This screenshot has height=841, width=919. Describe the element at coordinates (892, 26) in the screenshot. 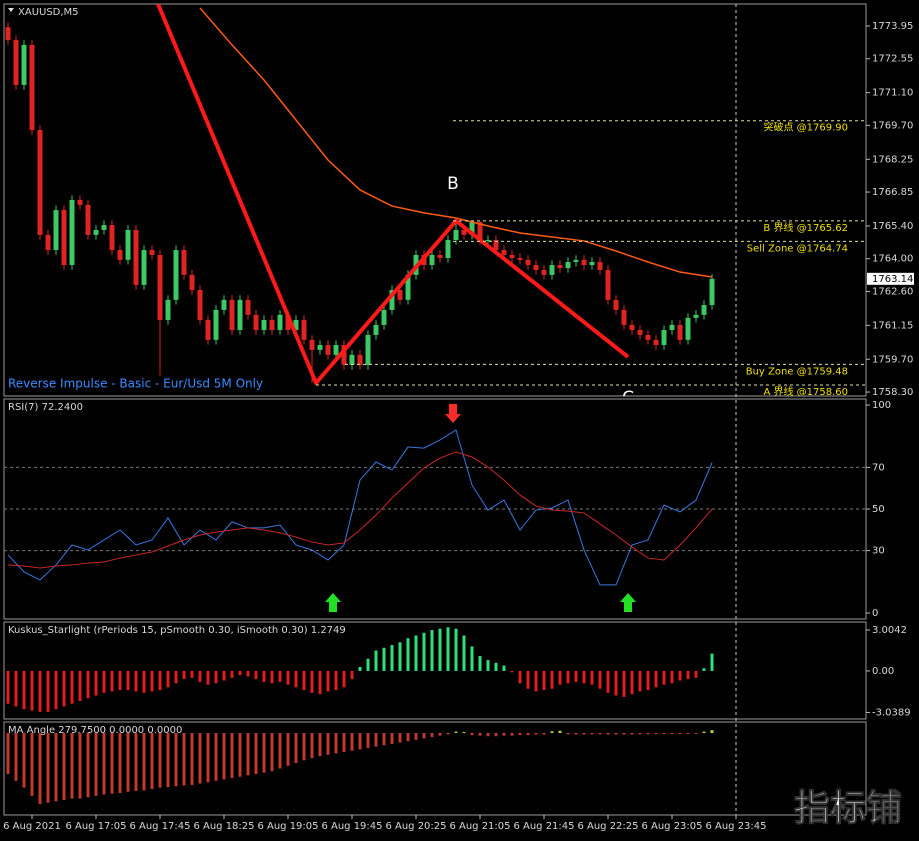

I see `y-tick-label: 1773.95` at that location.